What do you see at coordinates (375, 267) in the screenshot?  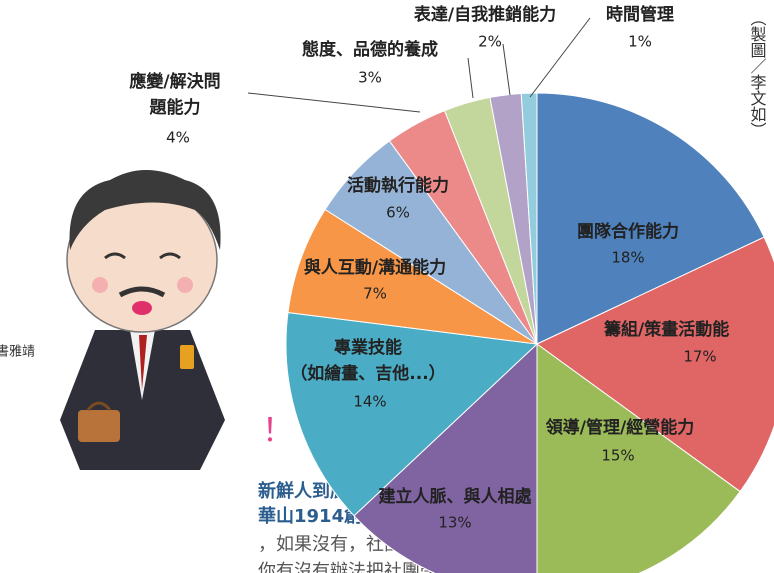 I see `slice-label: 與人互動/溝通能力` at bounding box center [375, 267].